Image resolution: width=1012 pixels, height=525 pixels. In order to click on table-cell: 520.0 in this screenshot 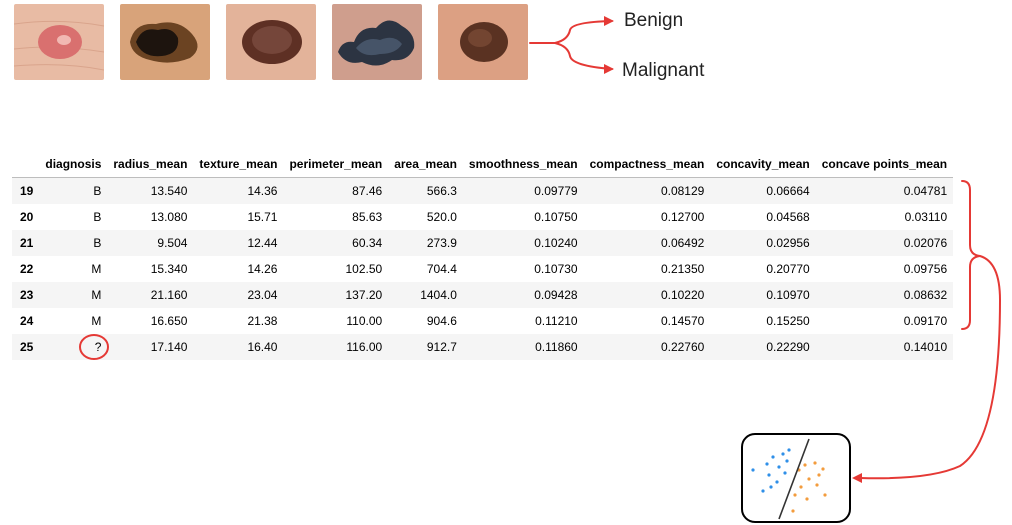, I will do `click(441, 217)`.